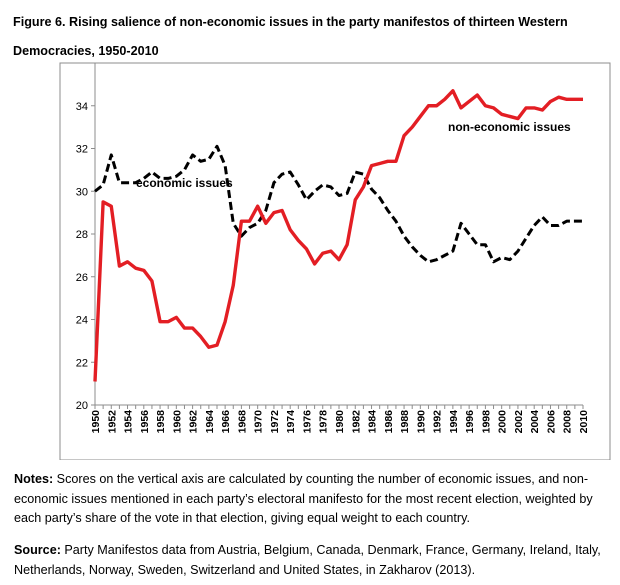 The height and width of the screenshot is (585, 620). I want to click on x-tick-label: 1980, so click(340, 422).